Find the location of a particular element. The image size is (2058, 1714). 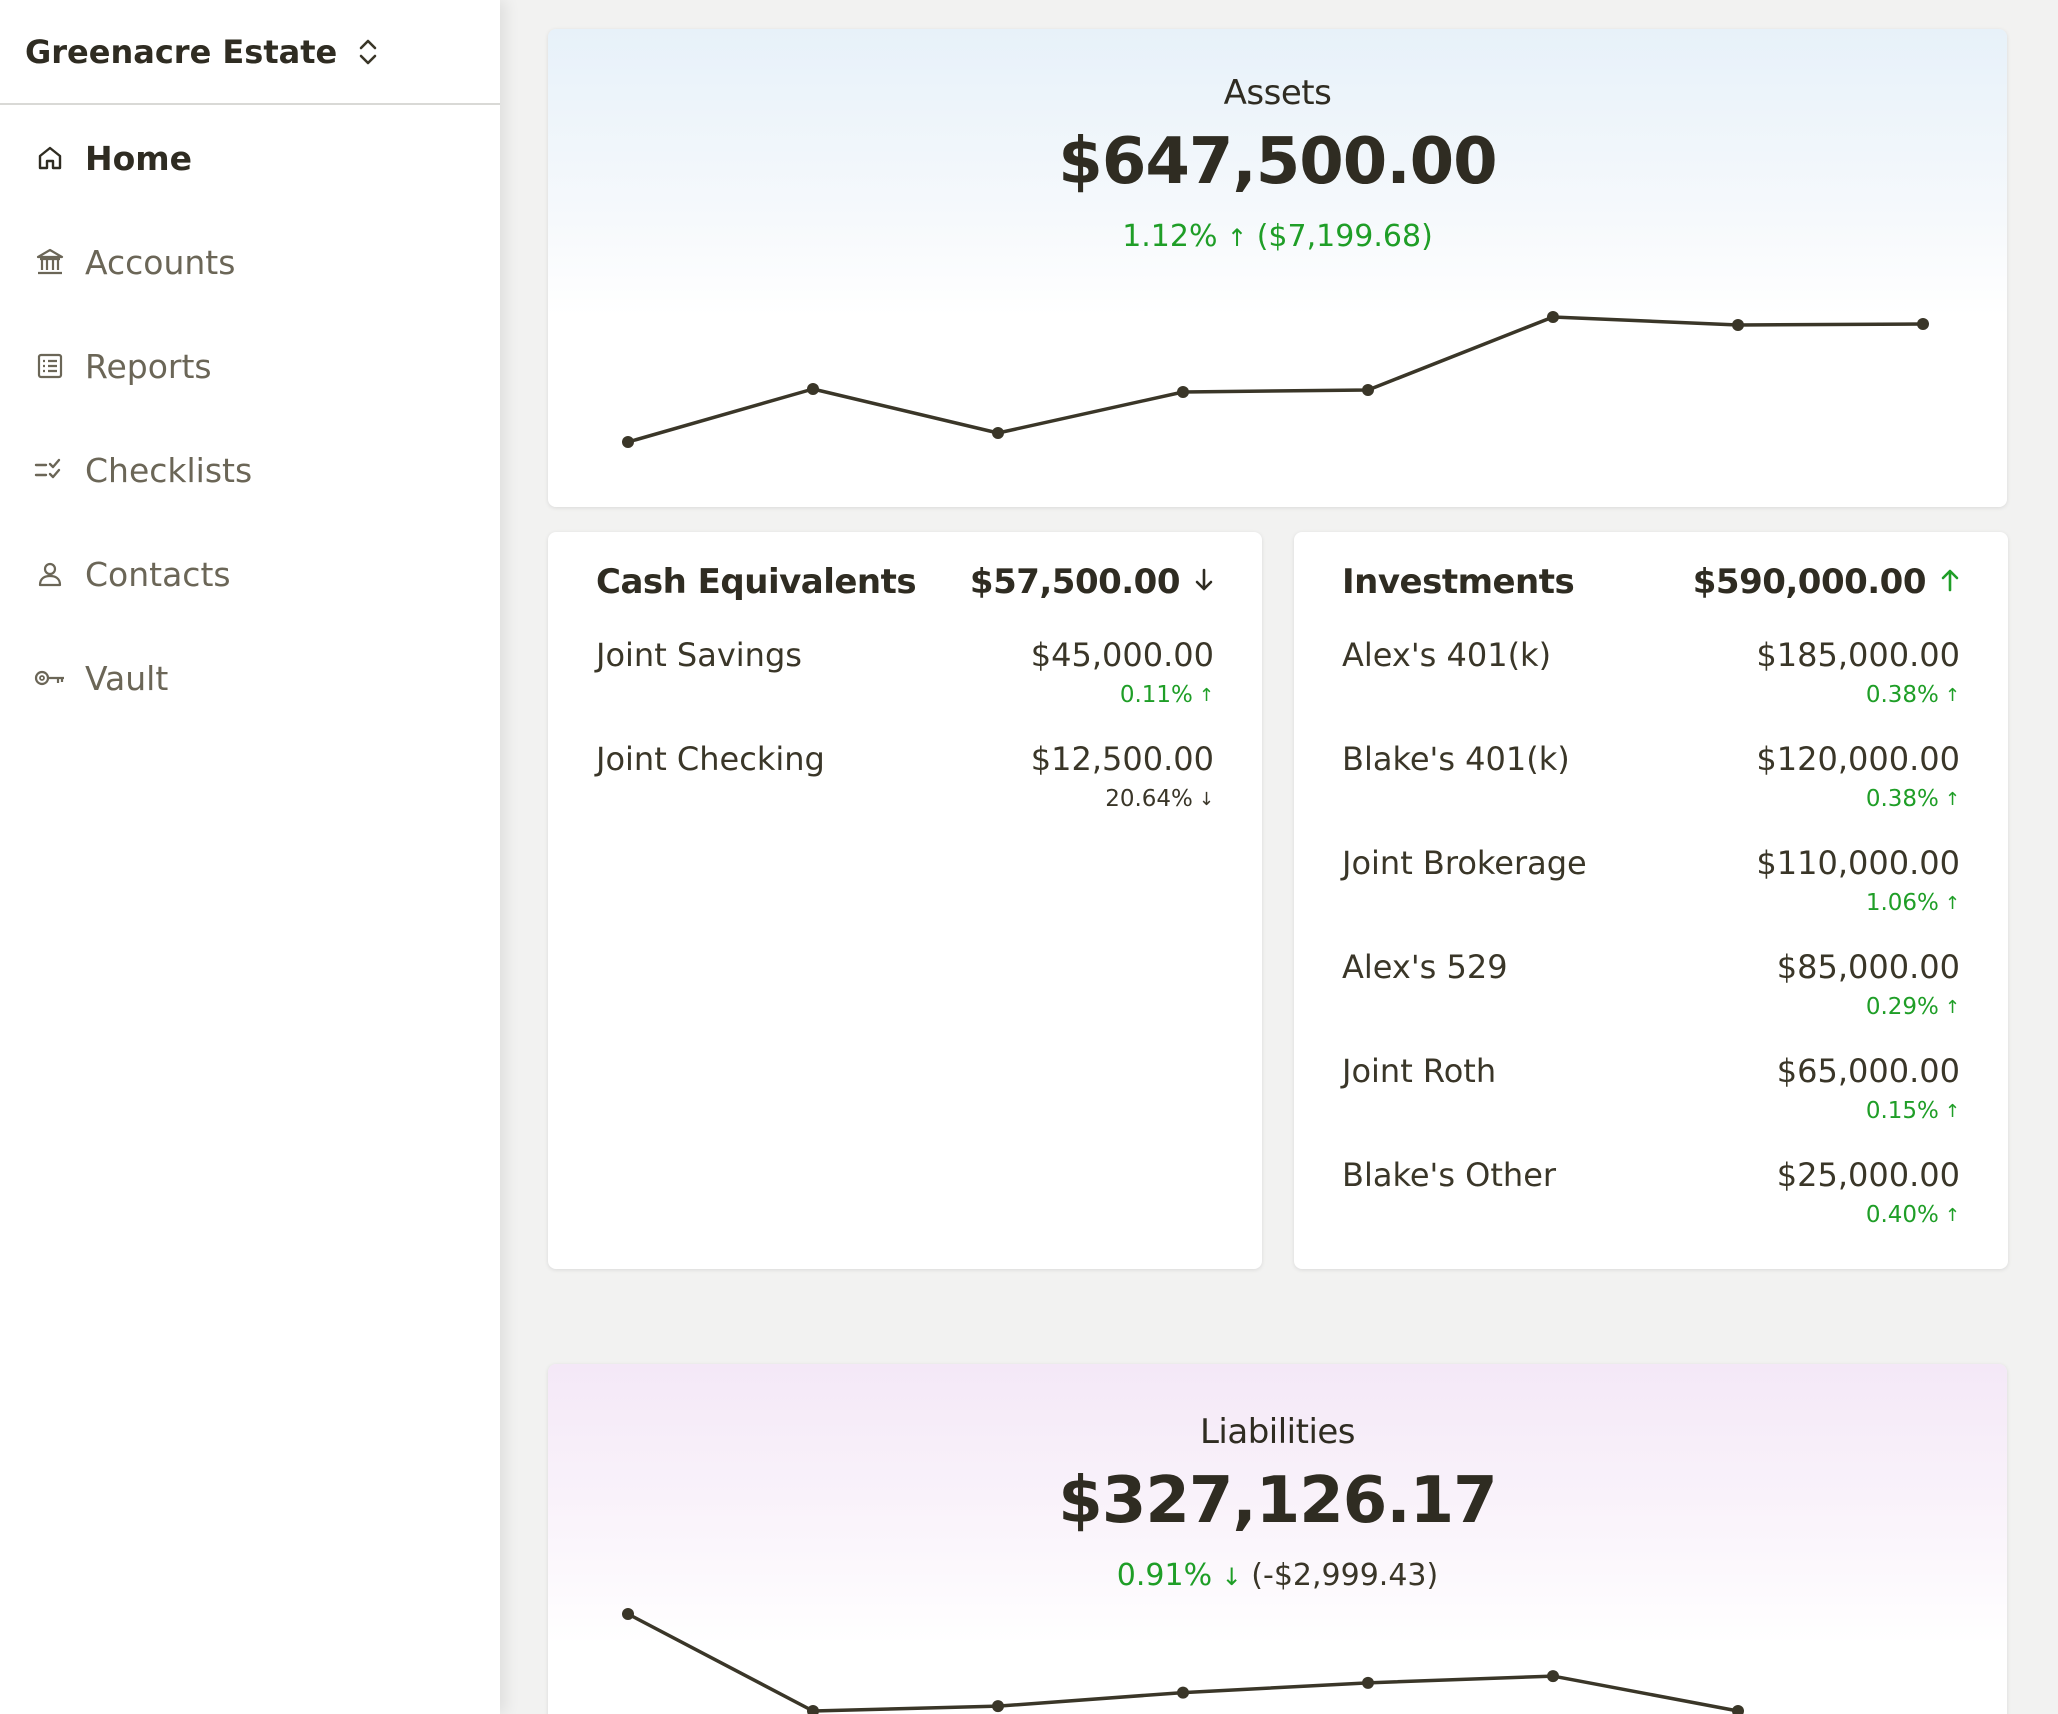

nav-item-home: Home is located at coordinates (112, 158).